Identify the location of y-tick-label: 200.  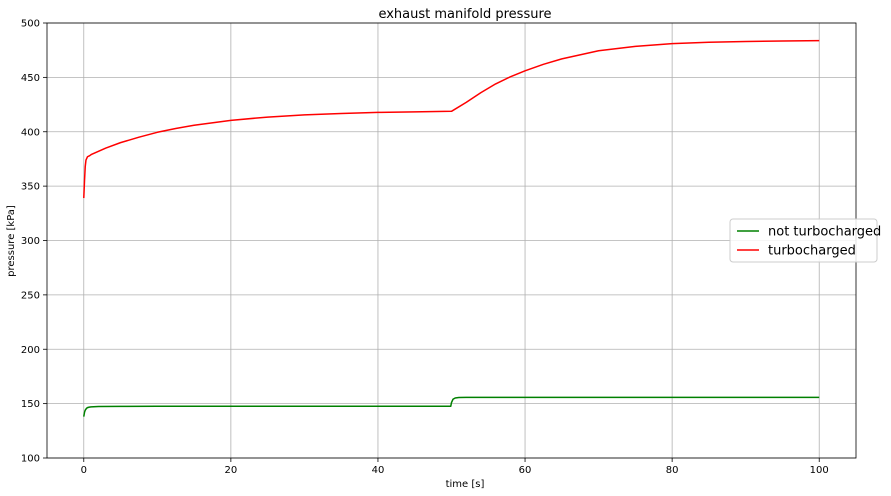
(30, 350).